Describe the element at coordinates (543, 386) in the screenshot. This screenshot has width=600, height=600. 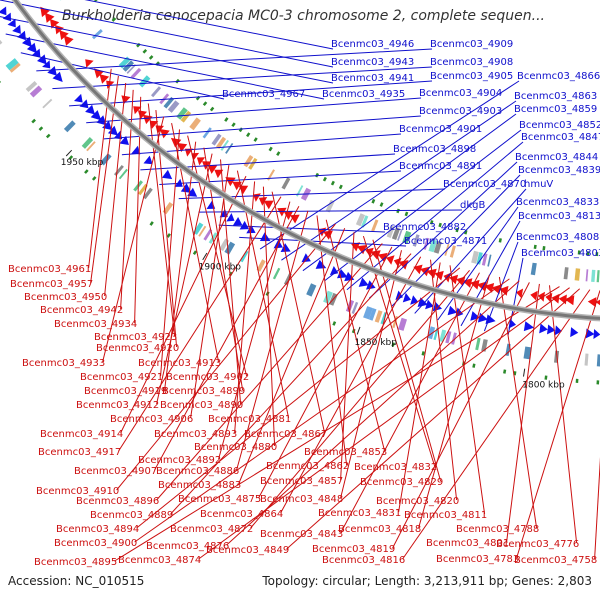
I see `tick-label: 1800 kbp` at that location.